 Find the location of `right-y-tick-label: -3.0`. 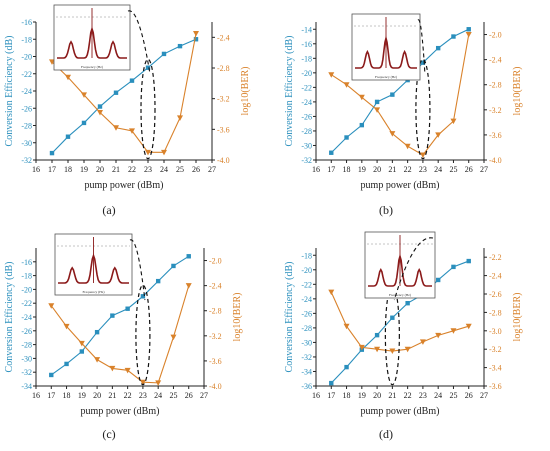

right-y-tick-label: -3.0 is located at coordinates (495, 331).